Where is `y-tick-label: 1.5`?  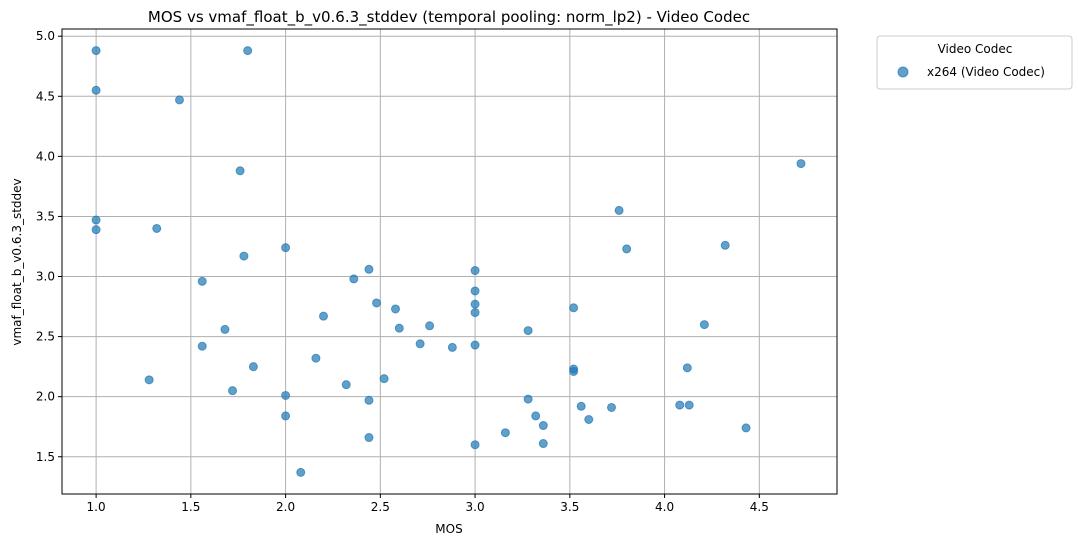 y-tick-label: 1.5 is located at coordinates (45, 457).